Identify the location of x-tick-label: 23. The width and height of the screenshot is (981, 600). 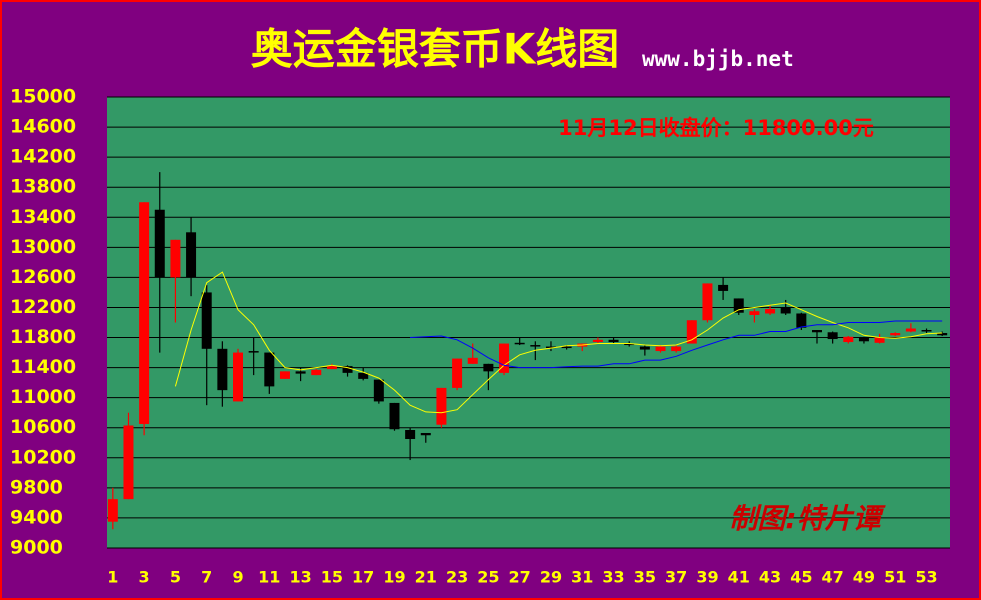
(457, 577).